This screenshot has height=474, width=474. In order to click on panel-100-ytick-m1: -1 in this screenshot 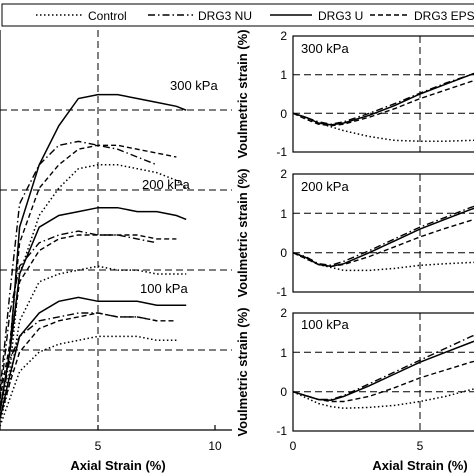, I will do `click(281, 431)`.